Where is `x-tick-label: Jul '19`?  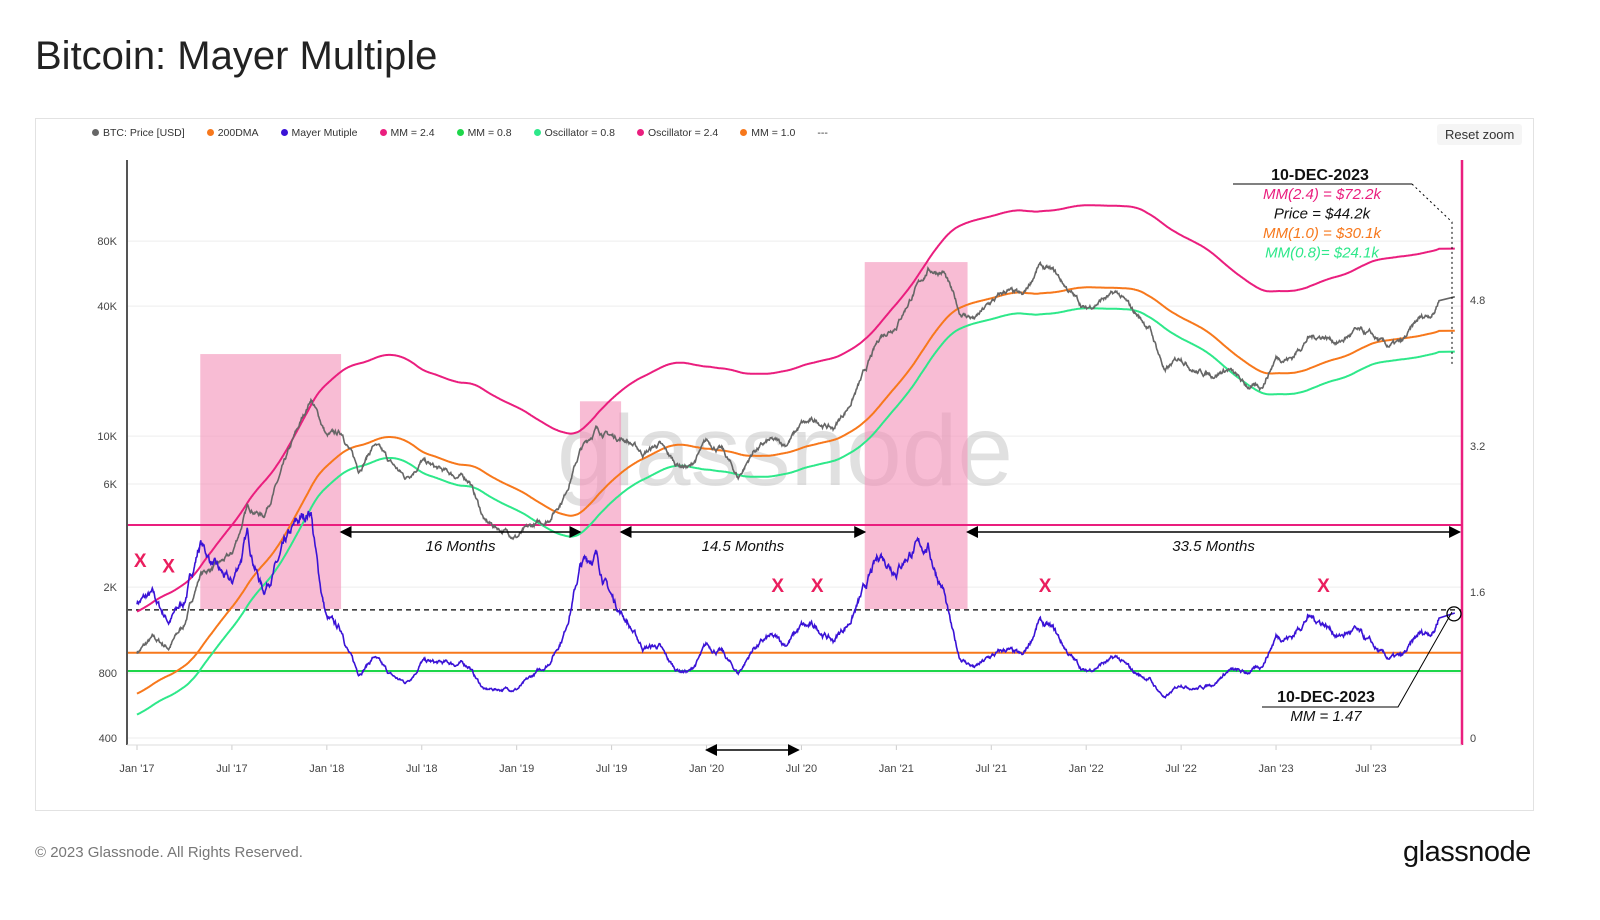 x-tick-label: Jul '19 is located at coordinates (611, 769).